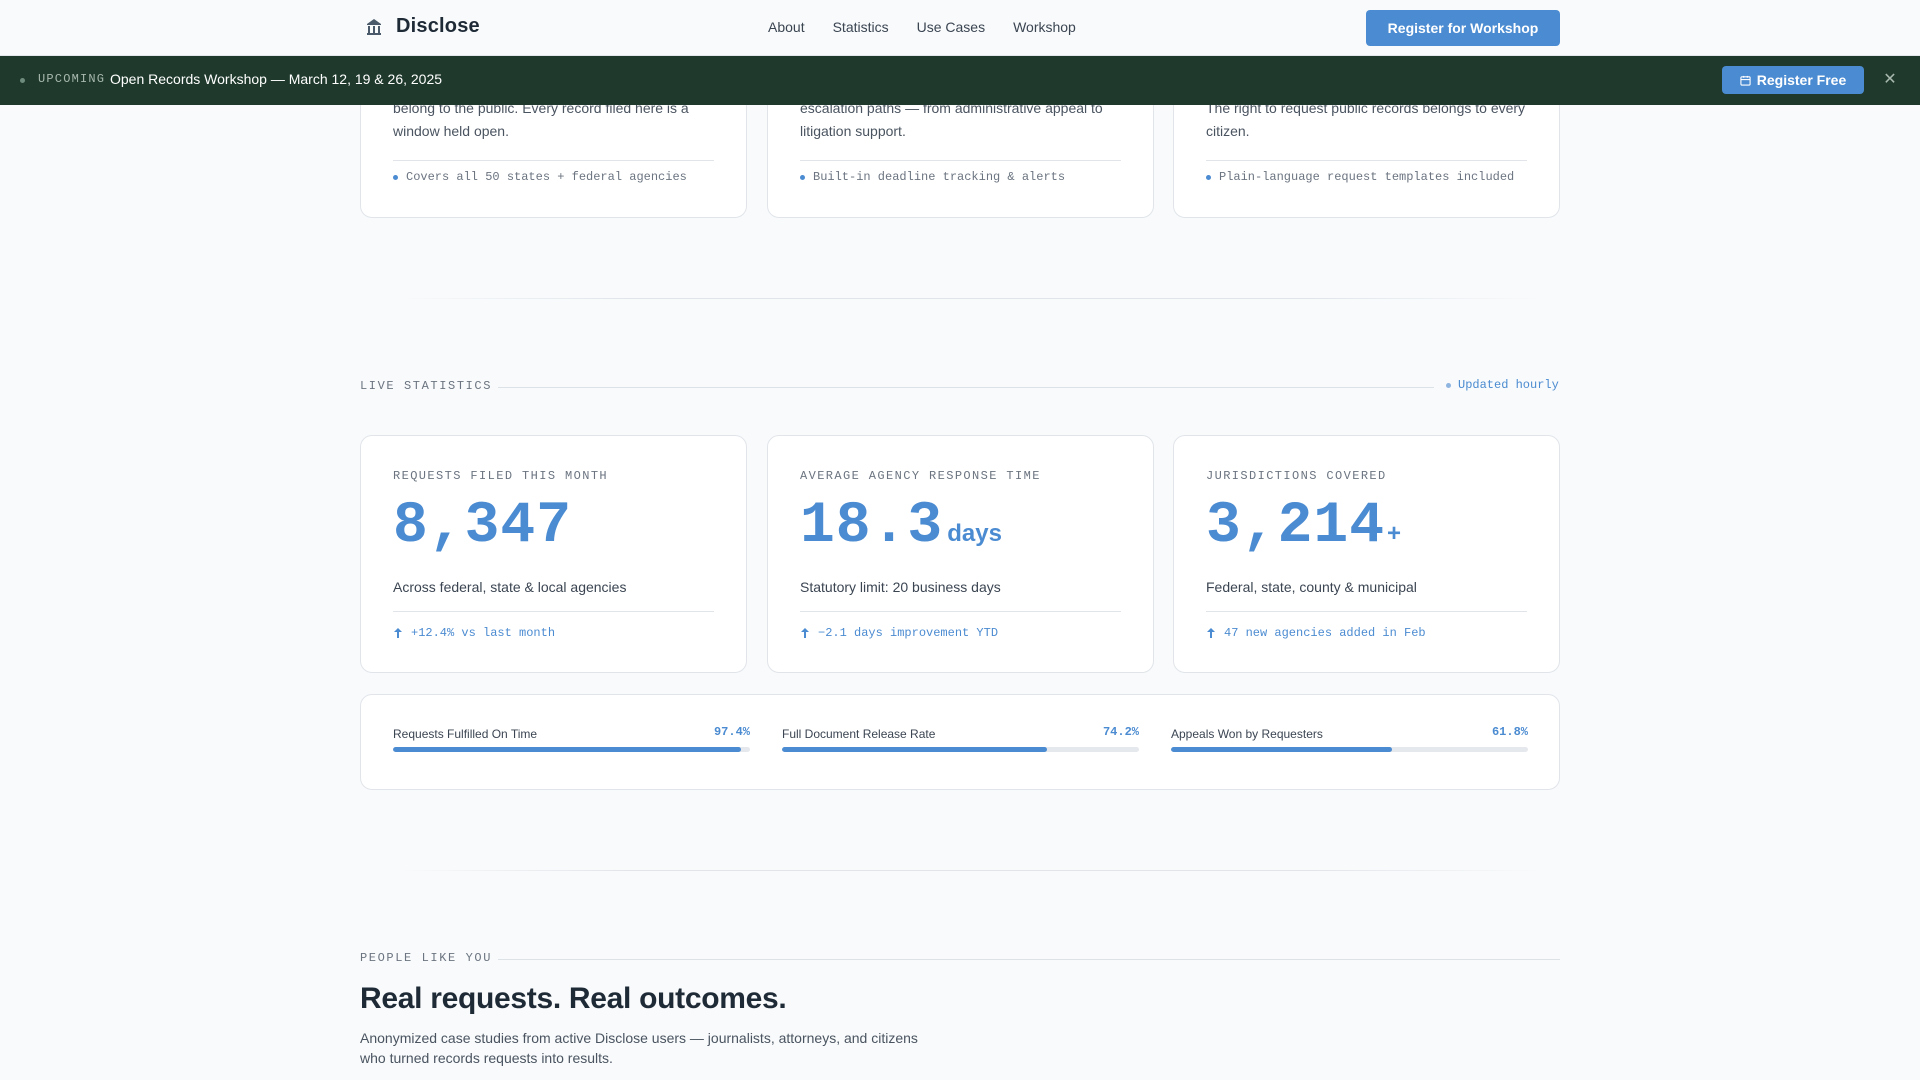 This screenshot has height=1080, width=1920. I want to click on live-dot-icon, so click(1448, 385).